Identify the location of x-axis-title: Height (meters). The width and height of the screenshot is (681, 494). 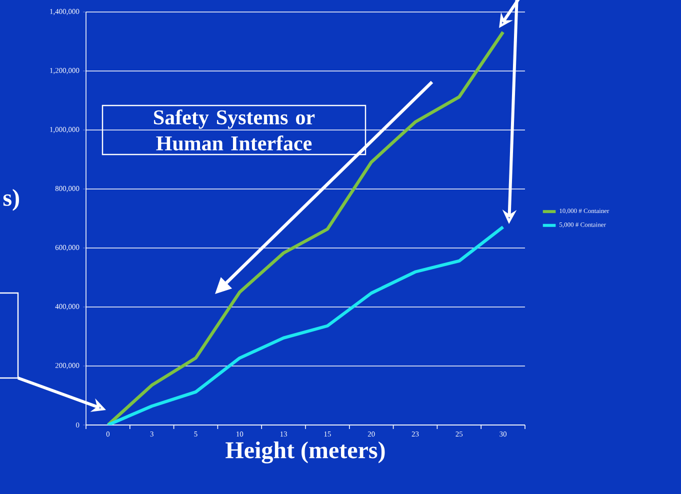
(305, 452).